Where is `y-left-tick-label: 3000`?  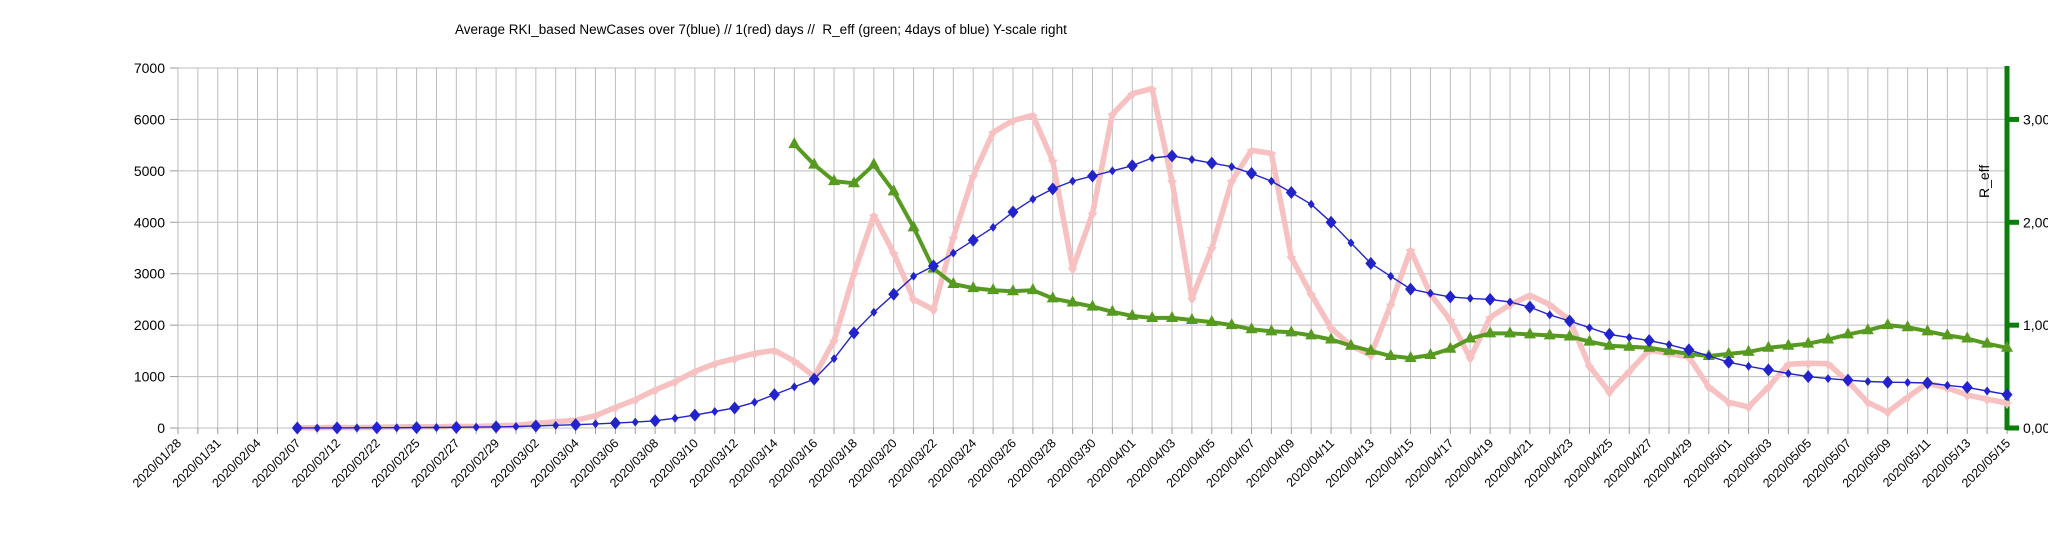 y-left-tick-label: 3000 is located at coordinates (149, 274).